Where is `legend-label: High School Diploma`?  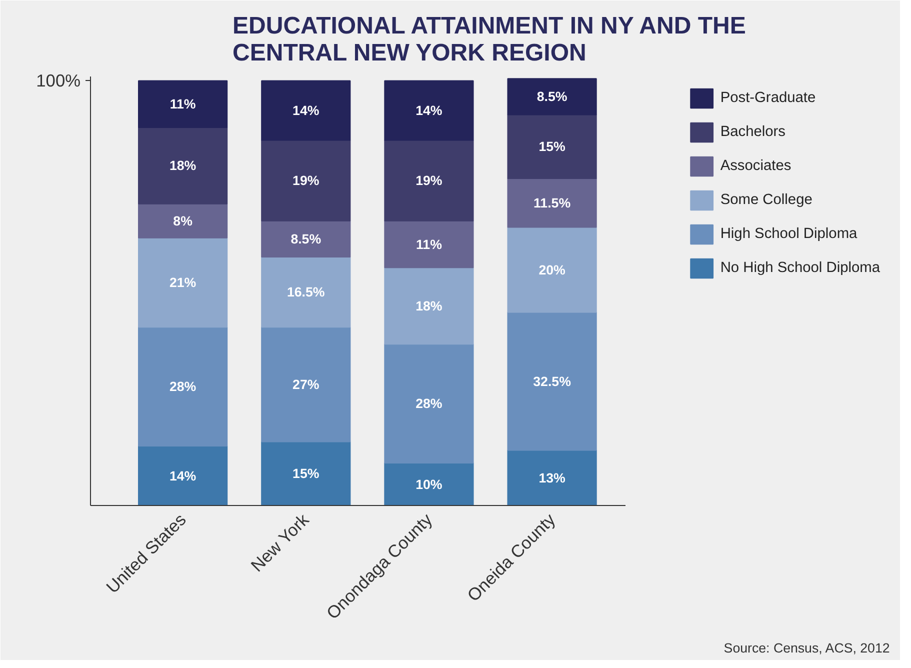
legend-label: High School Diploma is located at coordinates (789, 234).